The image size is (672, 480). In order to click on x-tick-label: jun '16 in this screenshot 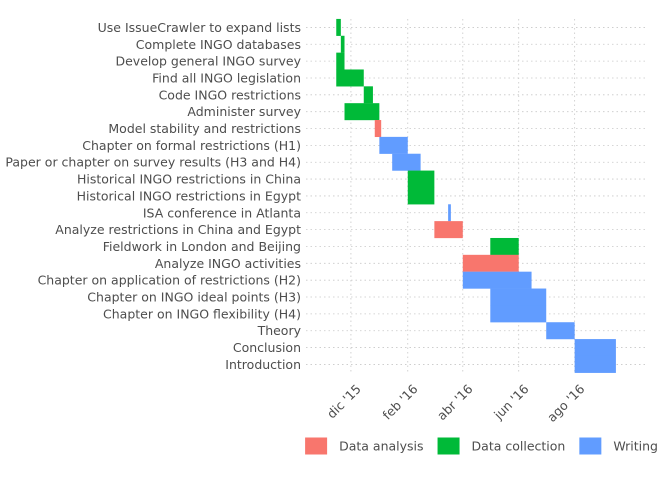, I will do `click(510, 401)`.